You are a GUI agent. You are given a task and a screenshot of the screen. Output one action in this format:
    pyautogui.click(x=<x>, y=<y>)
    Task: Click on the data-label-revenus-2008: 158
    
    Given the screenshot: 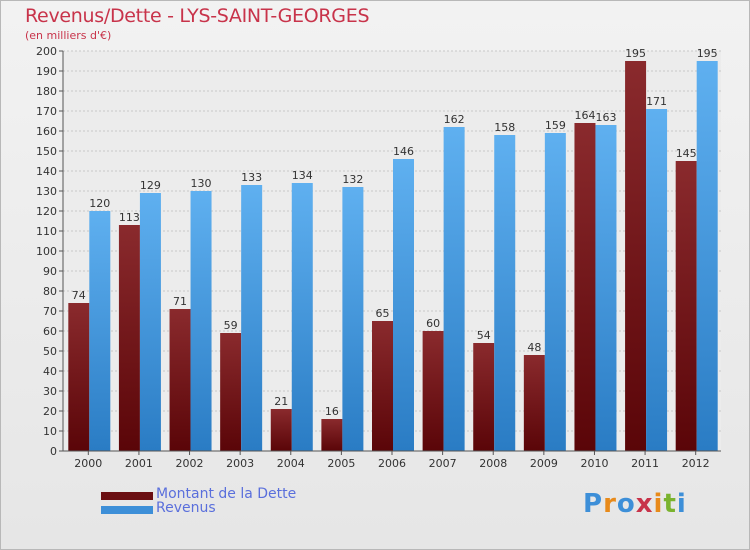 What is the action you would take?
    pyautogui.click(x=504, y=127)
    